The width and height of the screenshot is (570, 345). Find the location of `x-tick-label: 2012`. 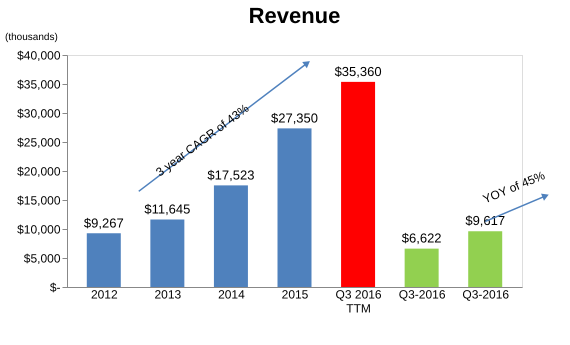

x-tick-label: 2012 is located at coordinates (104, 295).